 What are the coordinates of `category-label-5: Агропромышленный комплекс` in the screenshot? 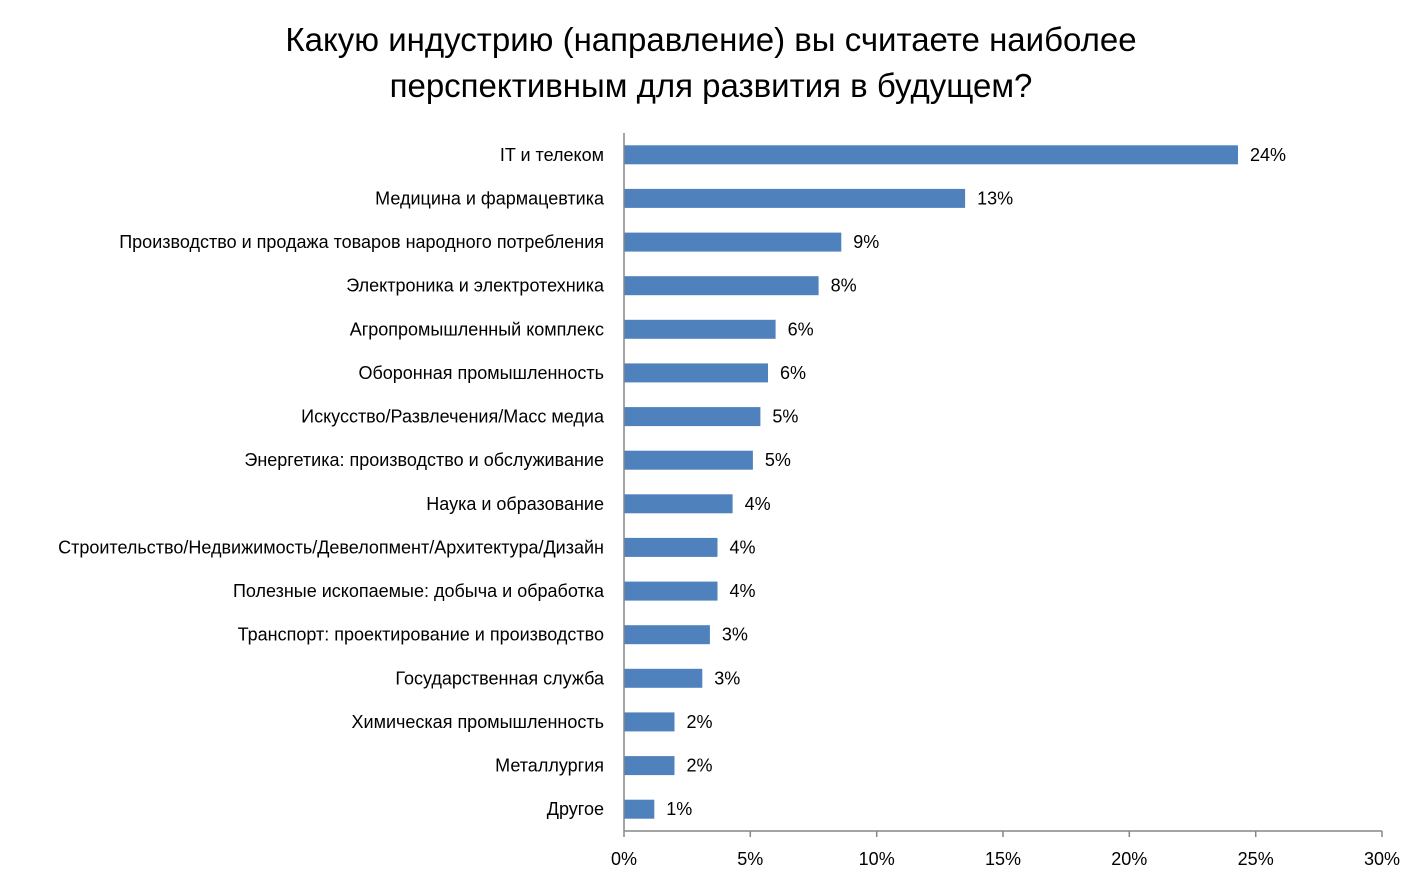 It's located at (477, 329).